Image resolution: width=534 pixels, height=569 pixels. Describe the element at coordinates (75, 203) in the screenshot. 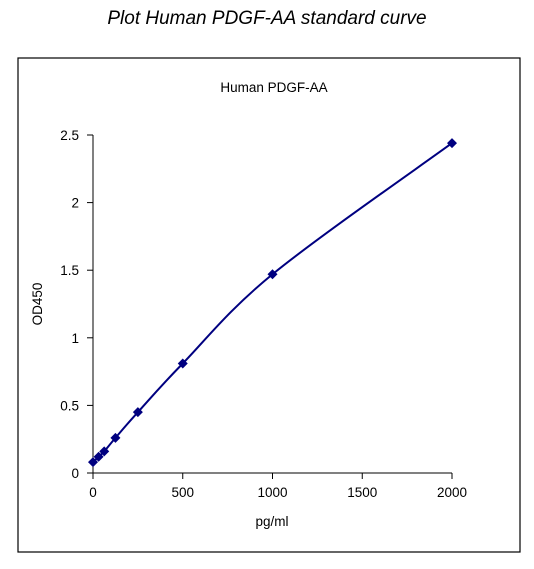

I see `y-tick-label: 2` at that location.